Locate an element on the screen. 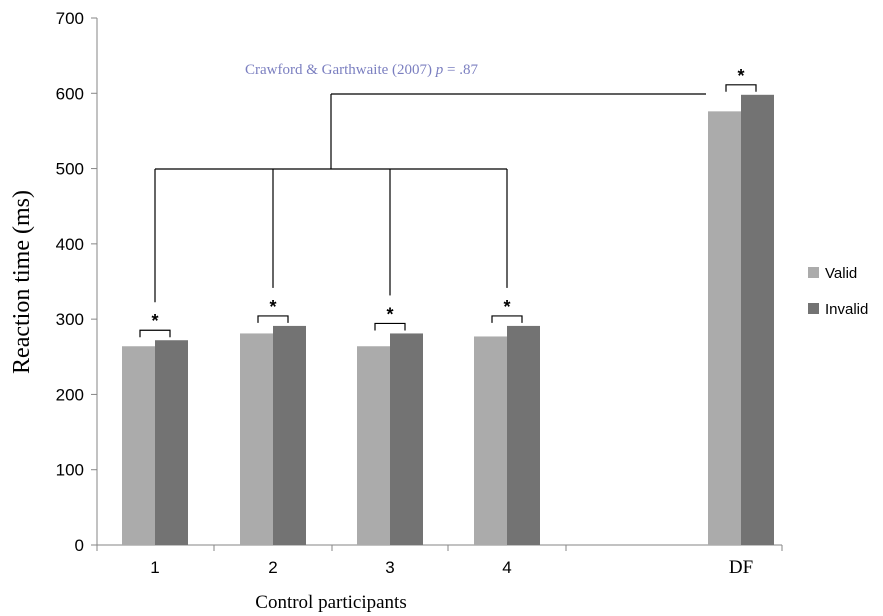 The image size is (883, 616). legend-label-invalid: Invalid is located at coordinates (846, 309).